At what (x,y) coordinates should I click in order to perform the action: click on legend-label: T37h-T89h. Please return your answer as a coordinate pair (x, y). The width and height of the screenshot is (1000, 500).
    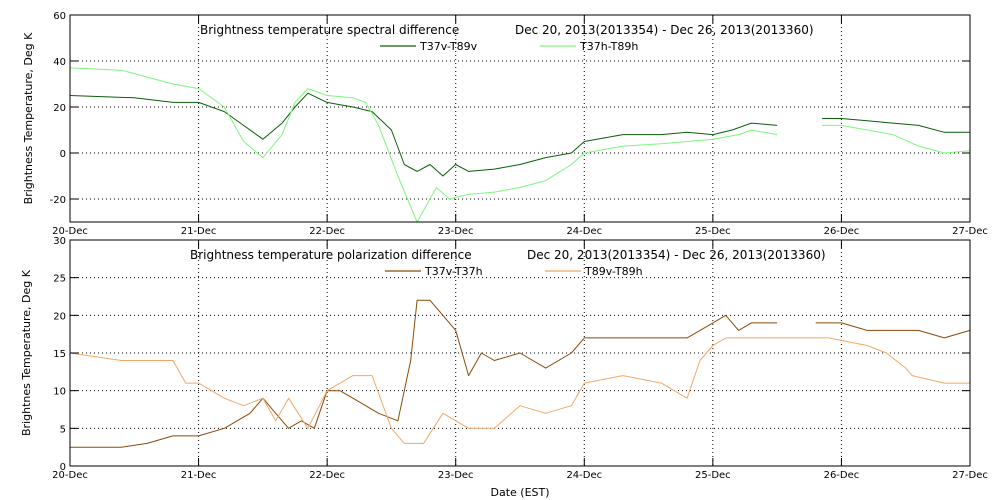
    Looking at the image, I should click on (608, 46).